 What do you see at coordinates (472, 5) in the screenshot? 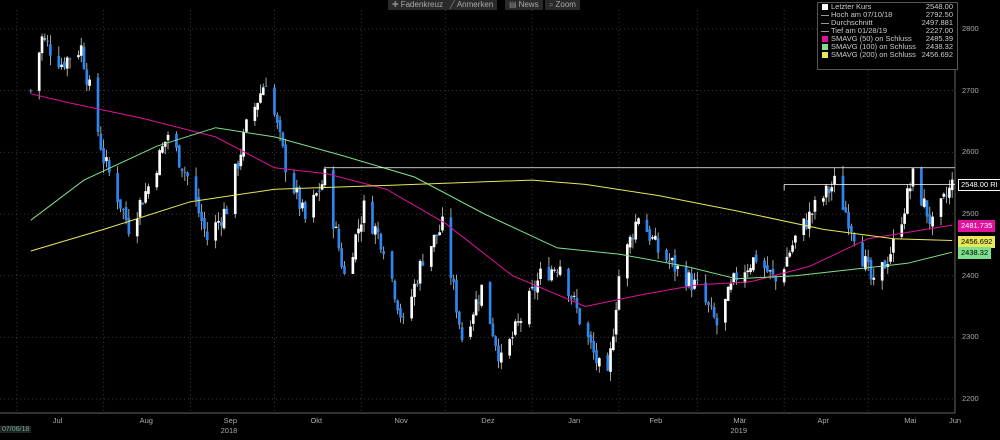
I see `annotate-button: ╱ Anmerken` at bounding box center [472, 5].